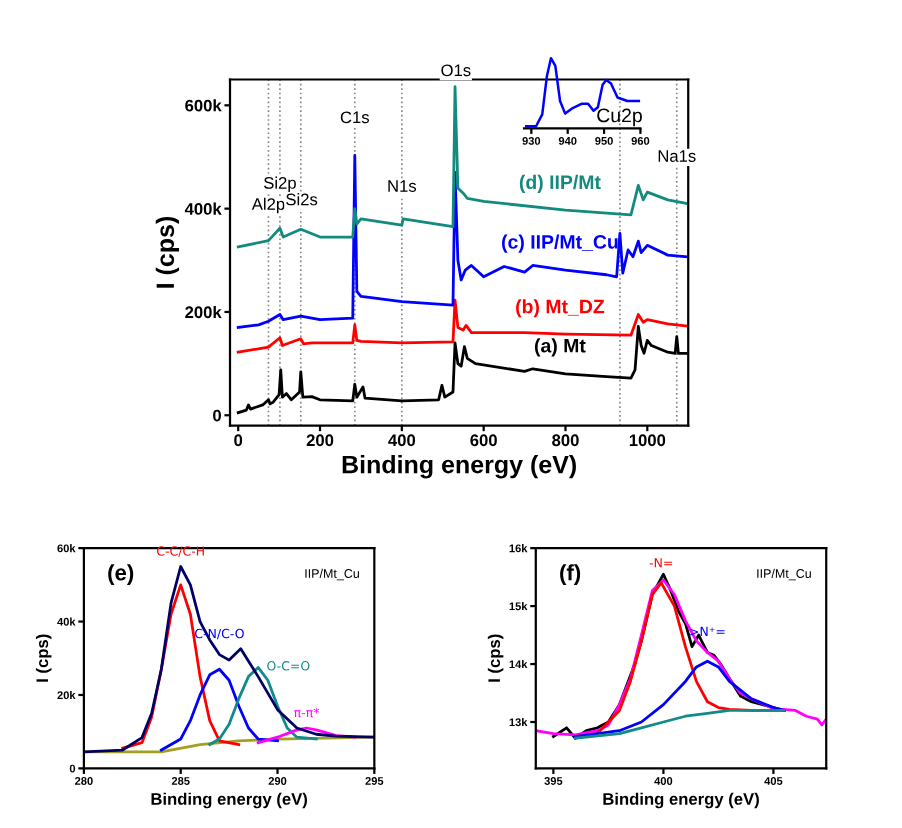 The height and width of the screenshot is (828, 902). I want to click on x-tick-label: 400, so click(402, 440).